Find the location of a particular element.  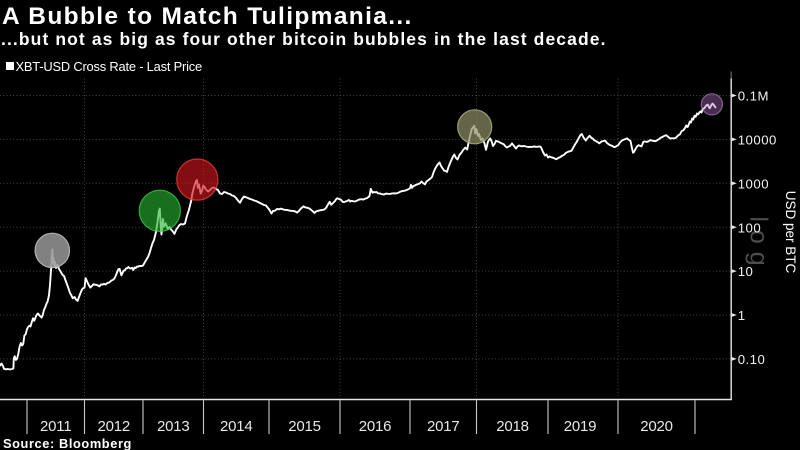

svg-text: 2018 is located at coordinates (512, 426).